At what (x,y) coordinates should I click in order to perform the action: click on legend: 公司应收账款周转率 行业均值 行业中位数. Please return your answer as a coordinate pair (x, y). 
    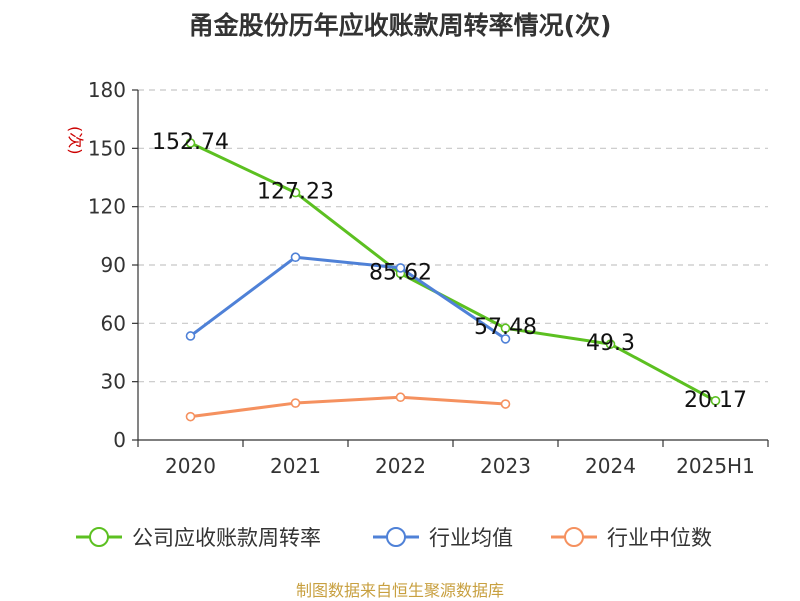
    Looking at the image, I should click on (394, 538).